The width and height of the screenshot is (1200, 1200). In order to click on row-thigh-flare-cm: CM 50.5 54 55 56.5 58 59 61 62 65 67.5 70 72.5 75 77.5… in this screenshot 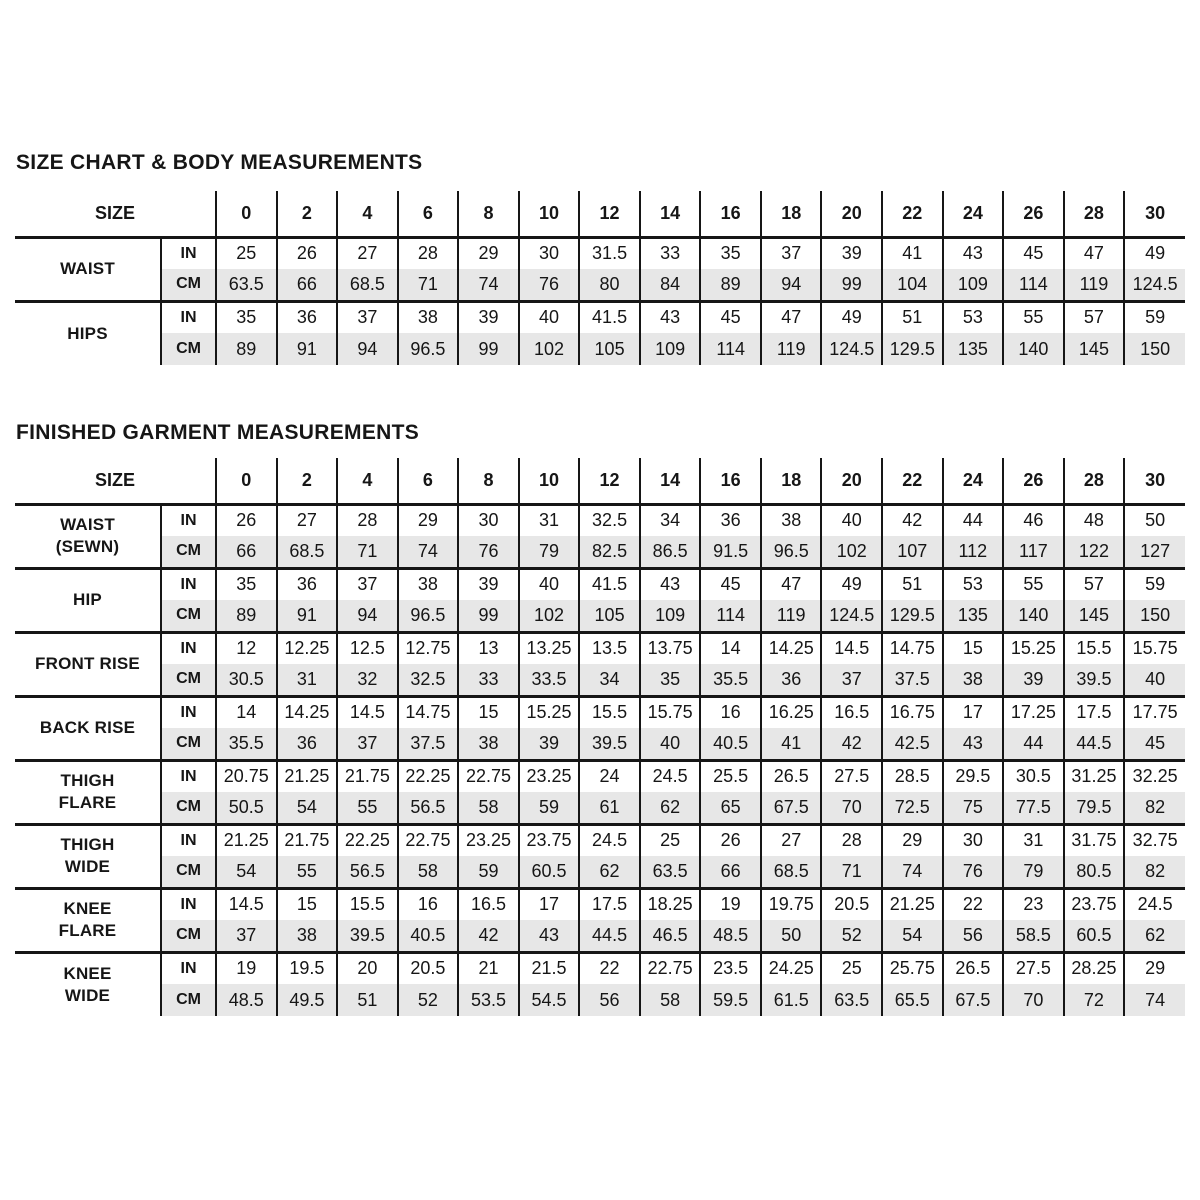, I will do `click(600, 808)`.